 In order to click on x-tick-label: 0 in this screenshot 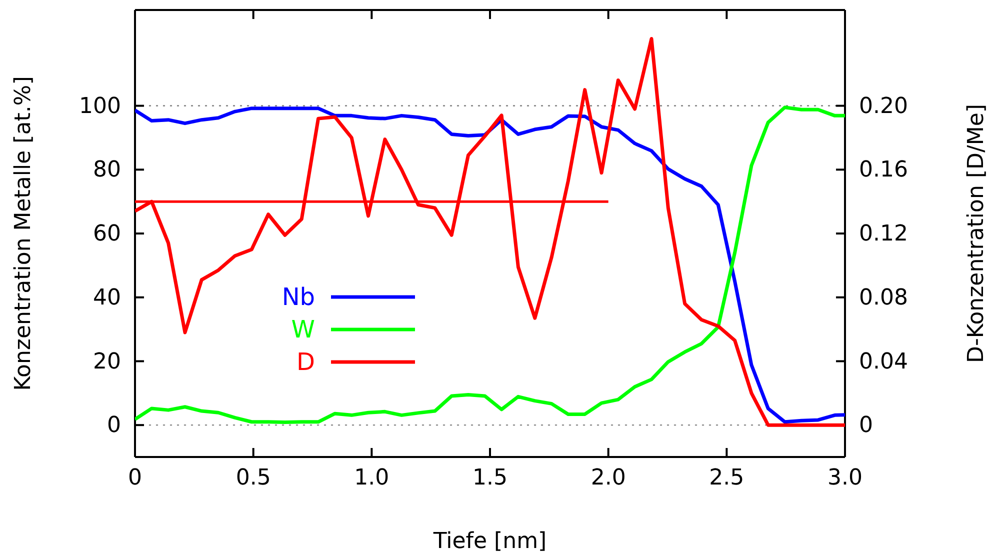, I will do `click(135, 478)`.